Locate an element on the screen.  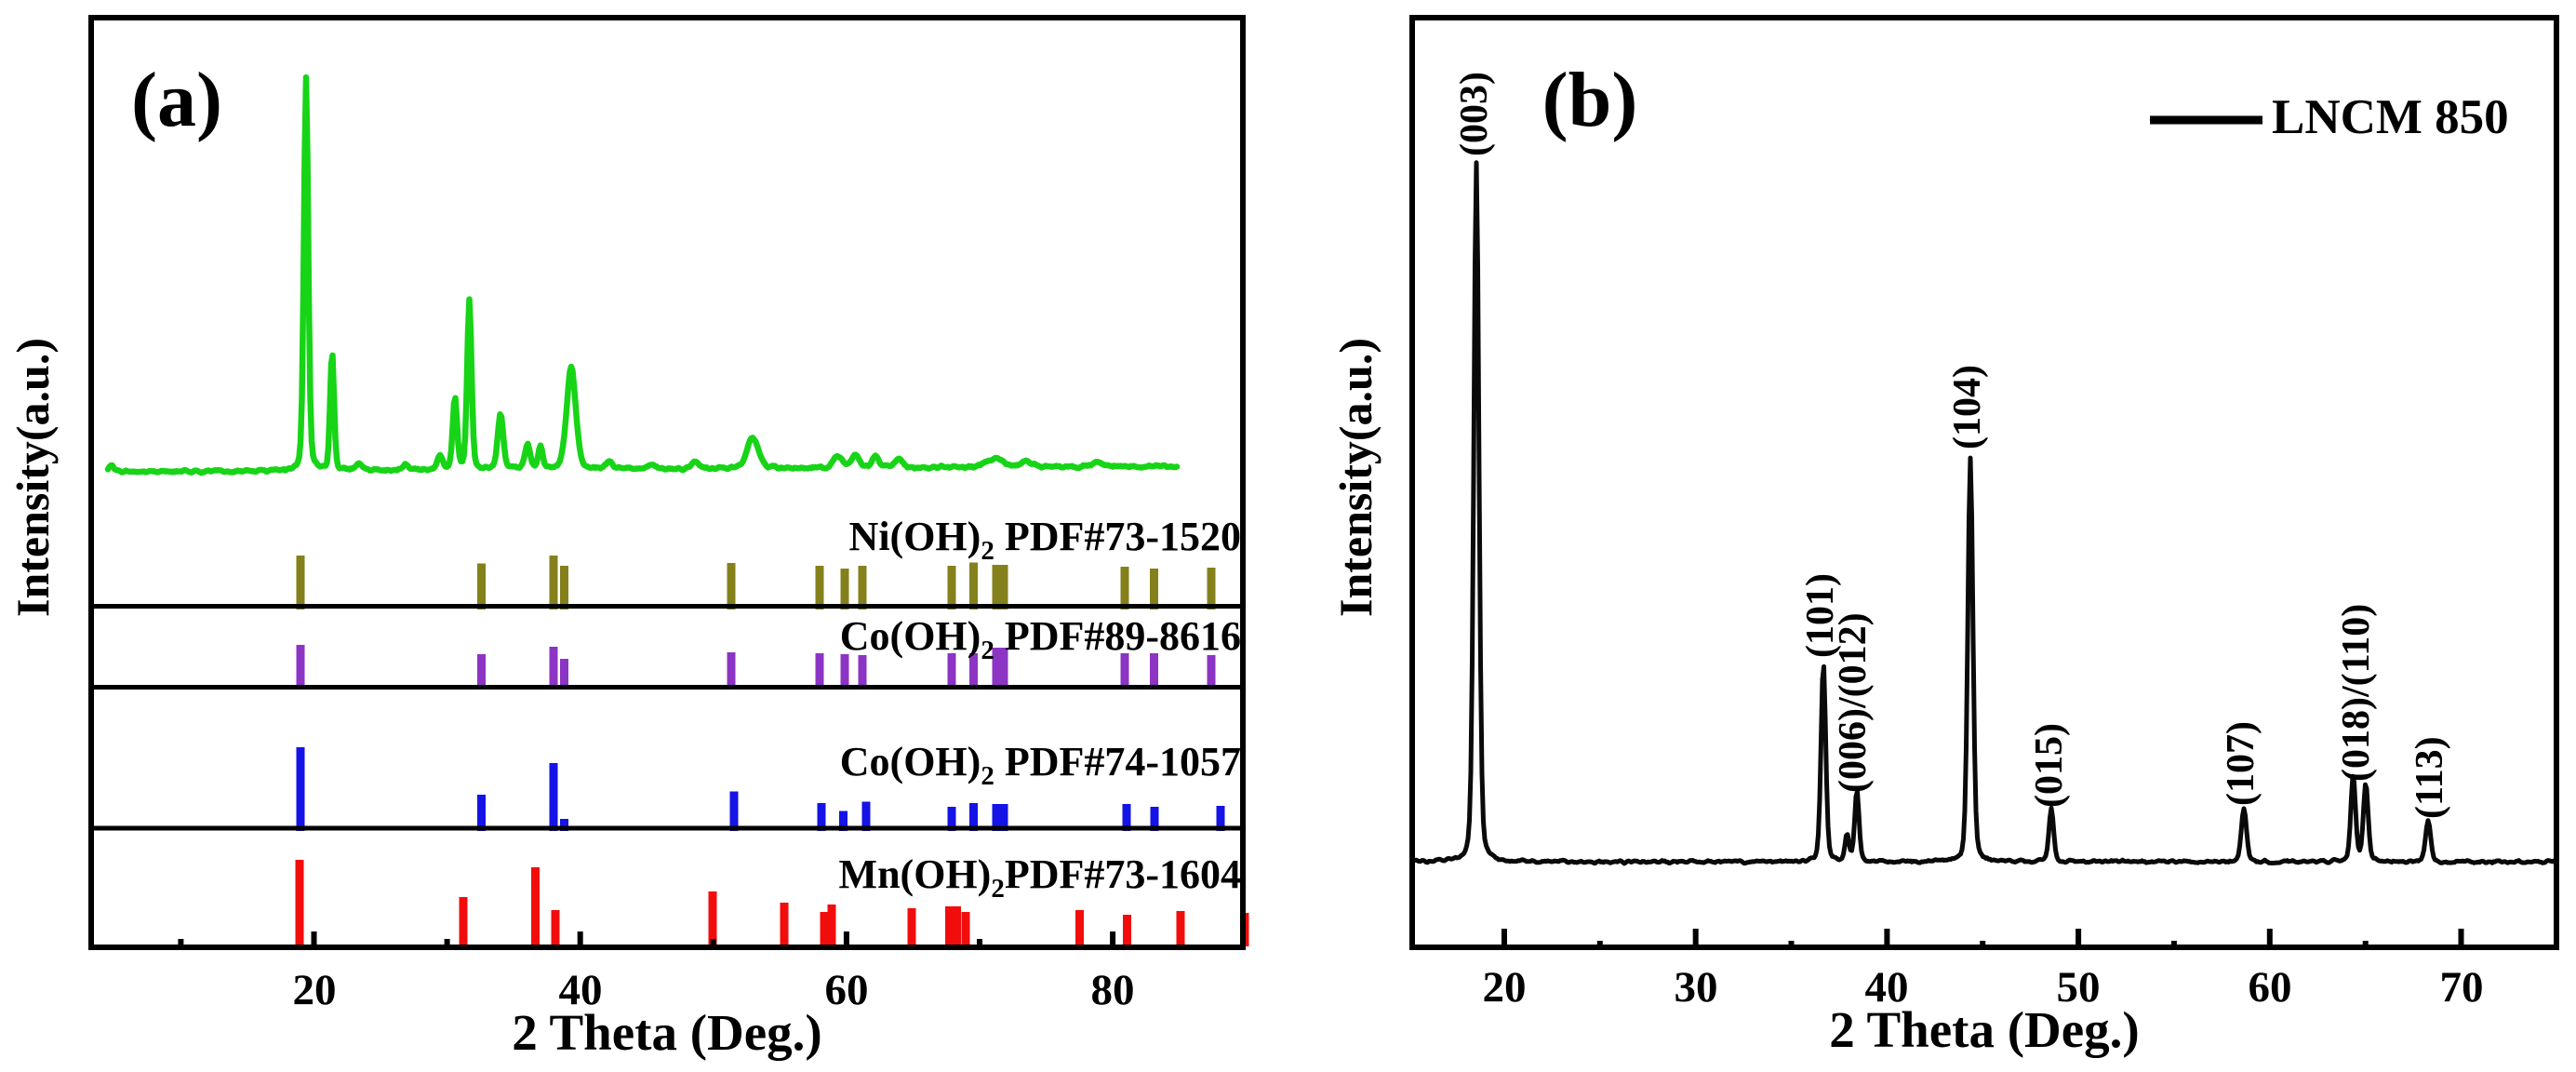
svg-text: 30 is located at coordinates (1696, 988).